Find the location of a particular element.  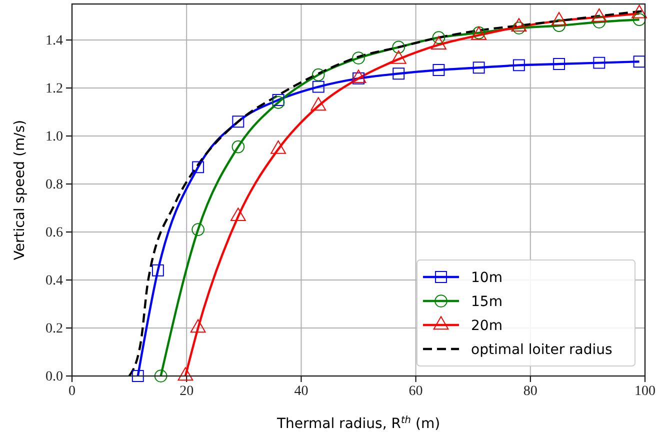

y-tick-label: 1.0 is located at coordinates (54, 136).